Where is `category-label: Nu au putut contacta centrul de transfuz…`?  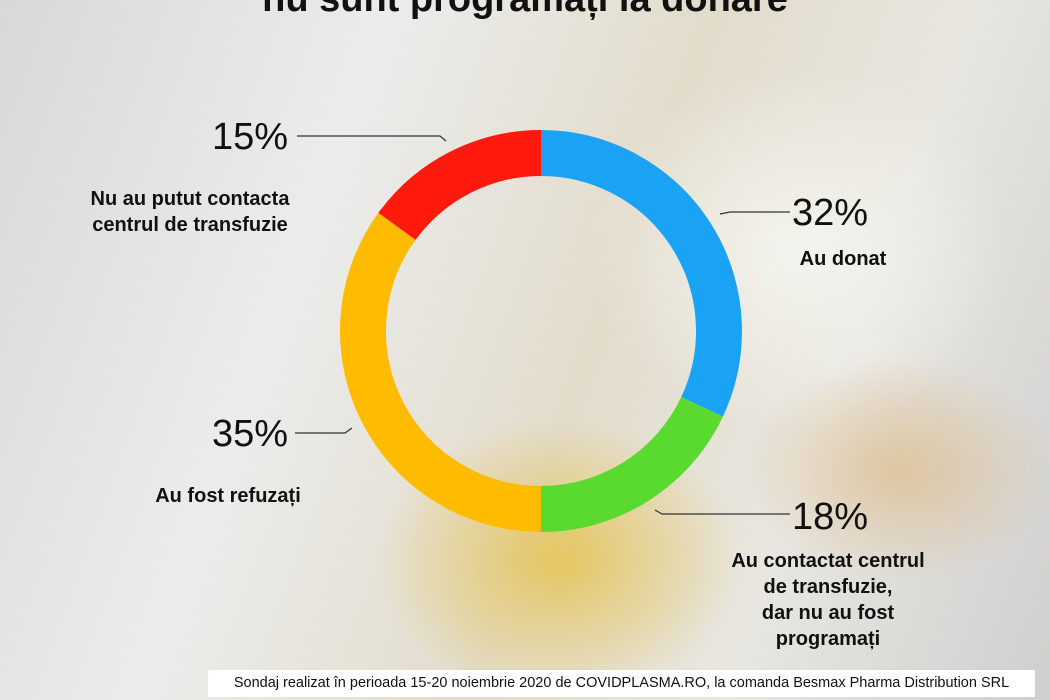
category-label: Nu au putut contacta centrul de transfuz… is located at coordinates (190, 212).